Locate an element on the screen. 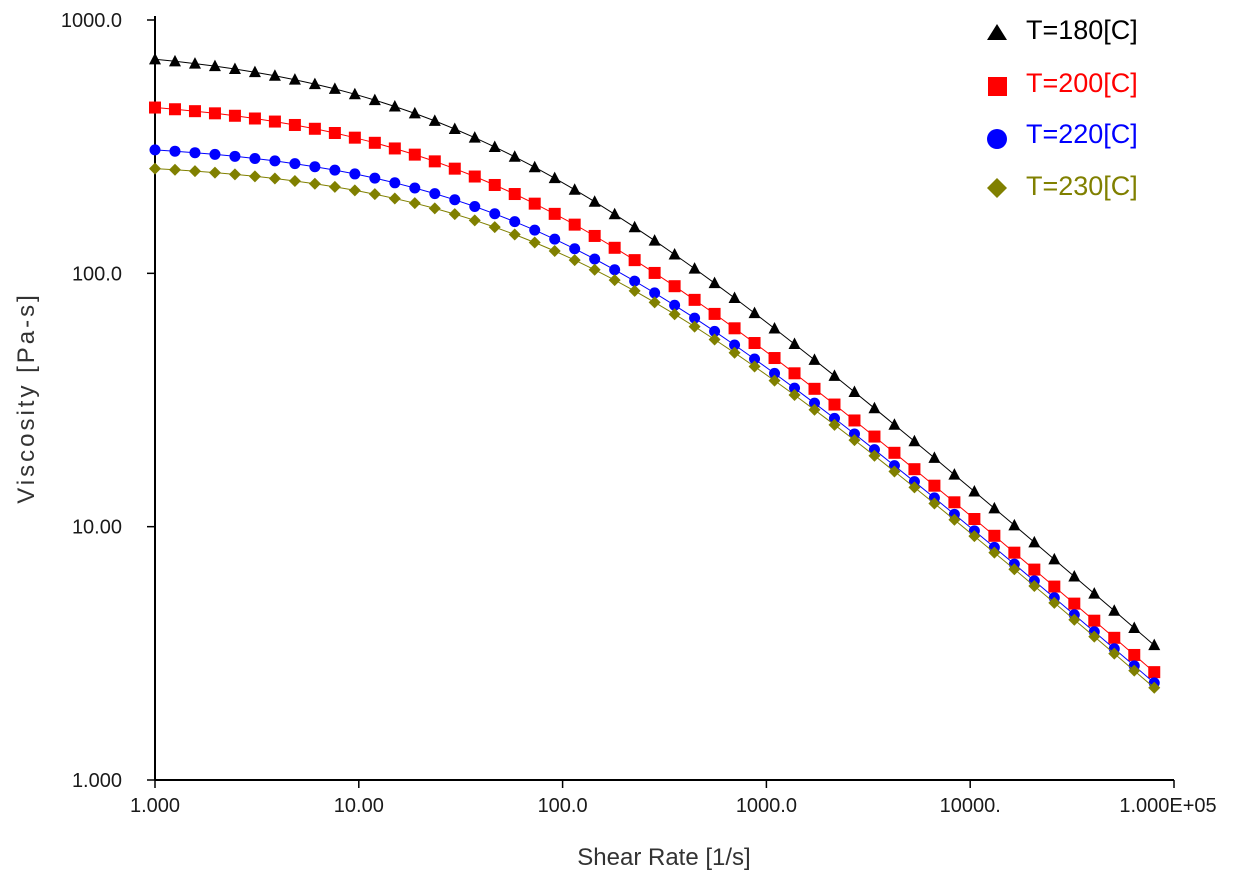 The height and width of the screenshot is (882, 1247). x-tick-label: 10000. is located at coordinates (970, 806).